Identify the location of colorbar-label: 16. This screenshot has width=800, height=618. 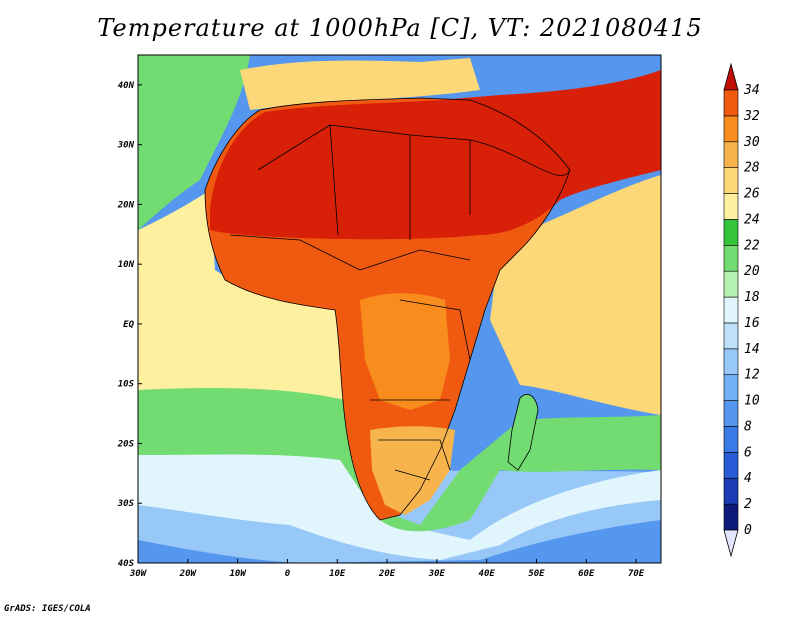
(752, 323).